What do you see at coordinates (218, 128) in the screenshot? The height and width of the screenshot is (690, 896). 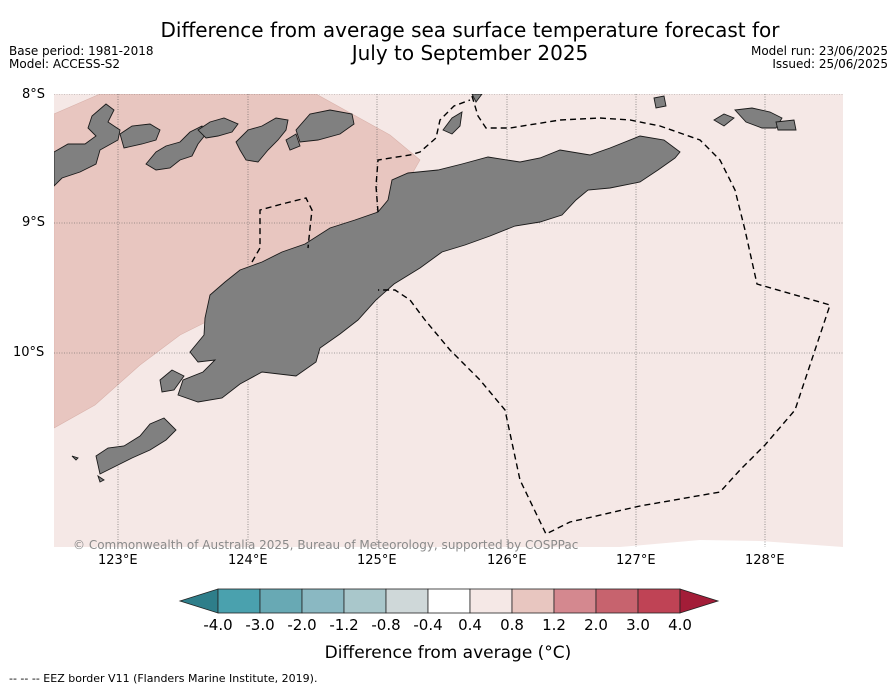 I see `land-pantar` at bounding box center [218, 128].